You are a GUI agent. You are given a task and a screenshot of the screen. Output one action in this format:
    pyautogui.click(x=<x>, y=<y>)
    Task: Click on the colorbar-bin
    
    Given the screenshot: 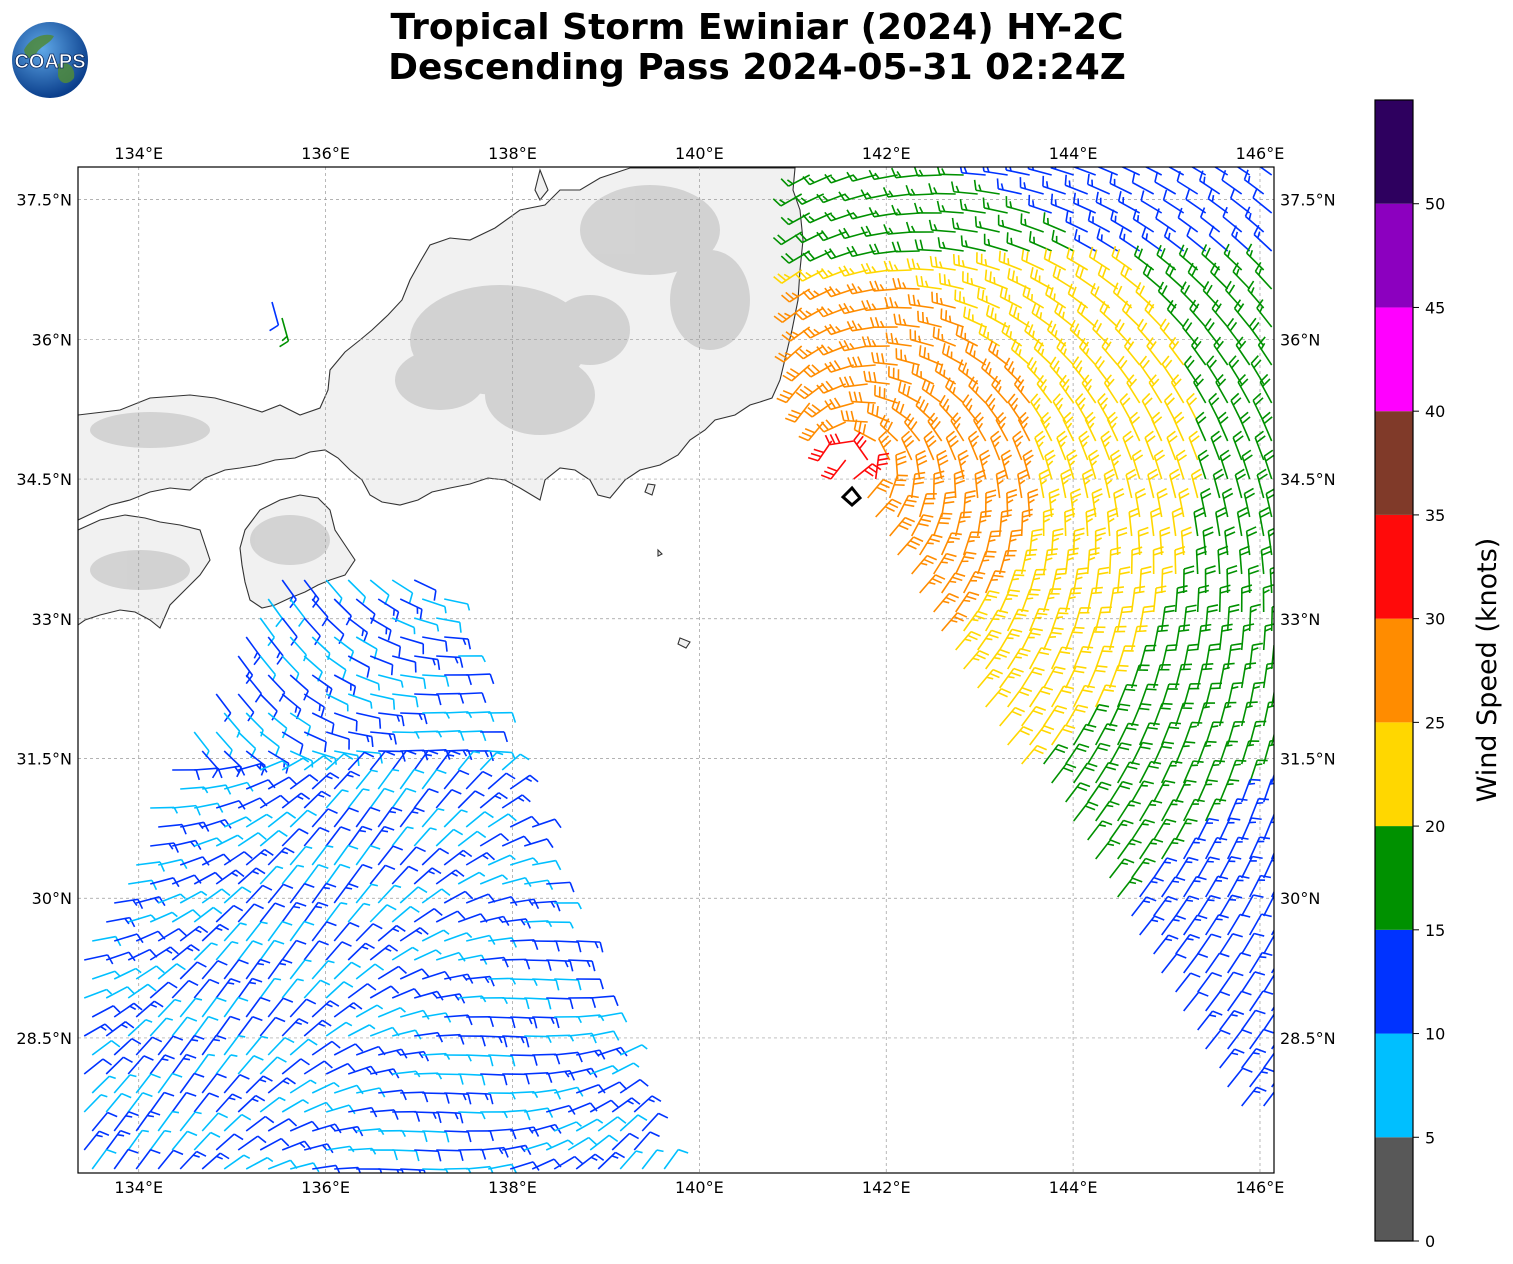 What is the action you would take?
    pyautogui.click(x=1394, y=463)
    